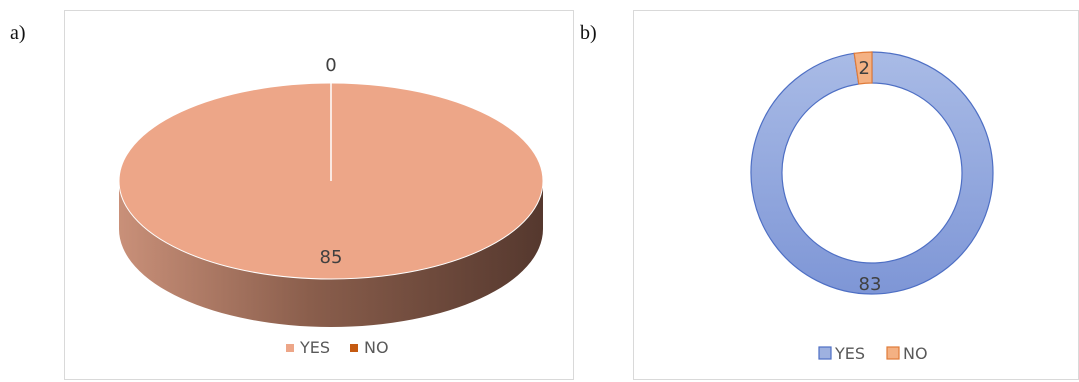 The width and height of the screenshot is (1079, 382). What do you see at coordinates (330, 65) in the screenshot?
I see `data-label-no: 0` at bounding box center [330, 65].